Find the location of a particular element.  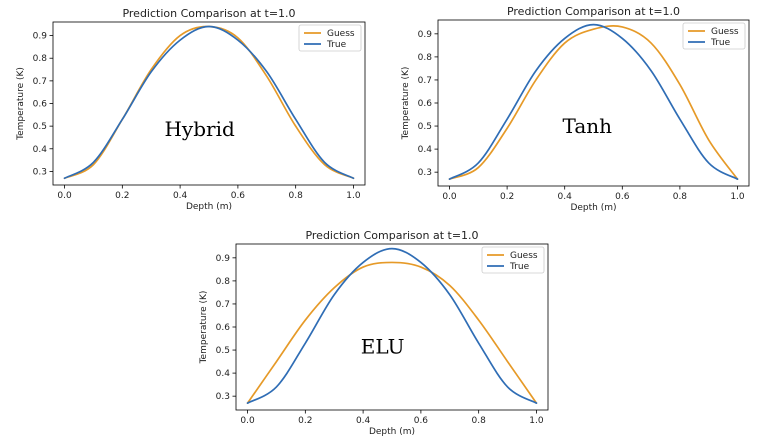

model-label: Hybrid is located at coordinates (199, 129).